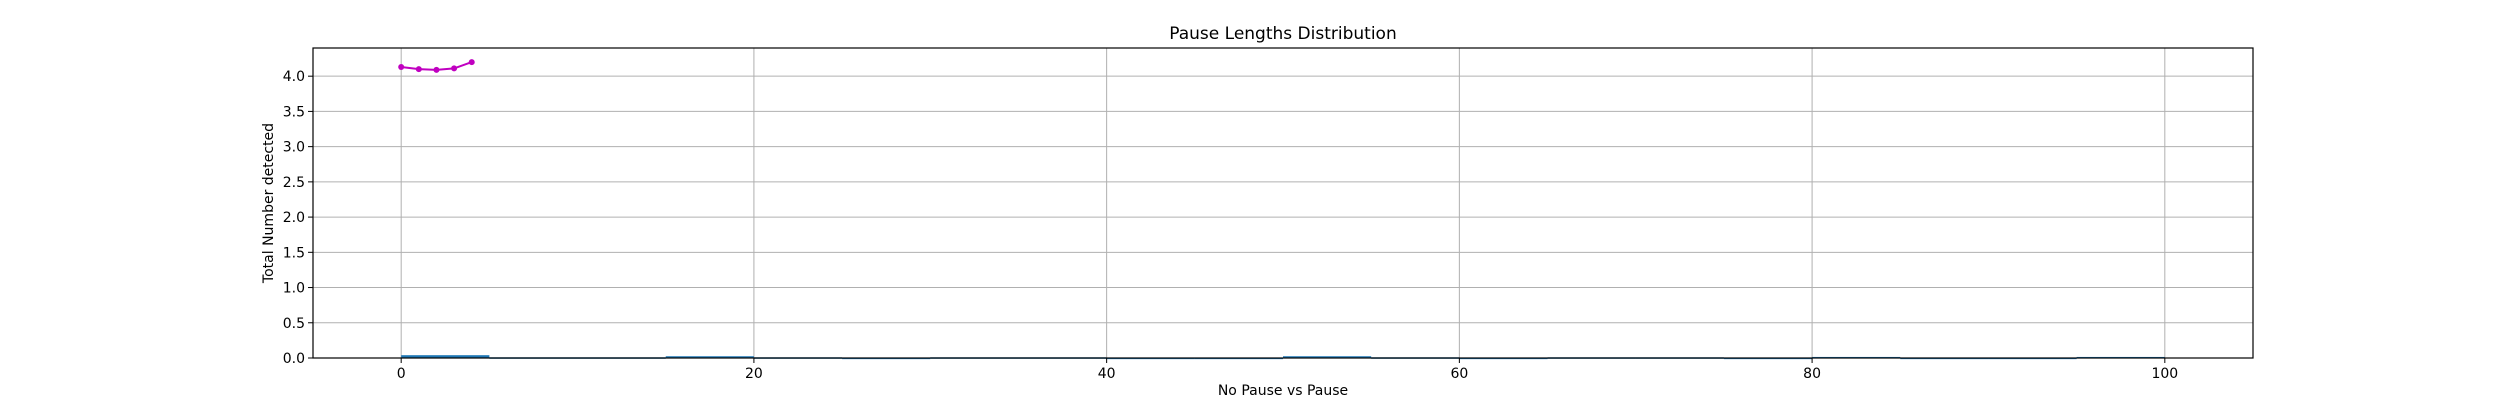 Image resolution: width=2500 pixels, height=400 pixels. I want to click on y-tick-label: 0.5, so click(294, 324).